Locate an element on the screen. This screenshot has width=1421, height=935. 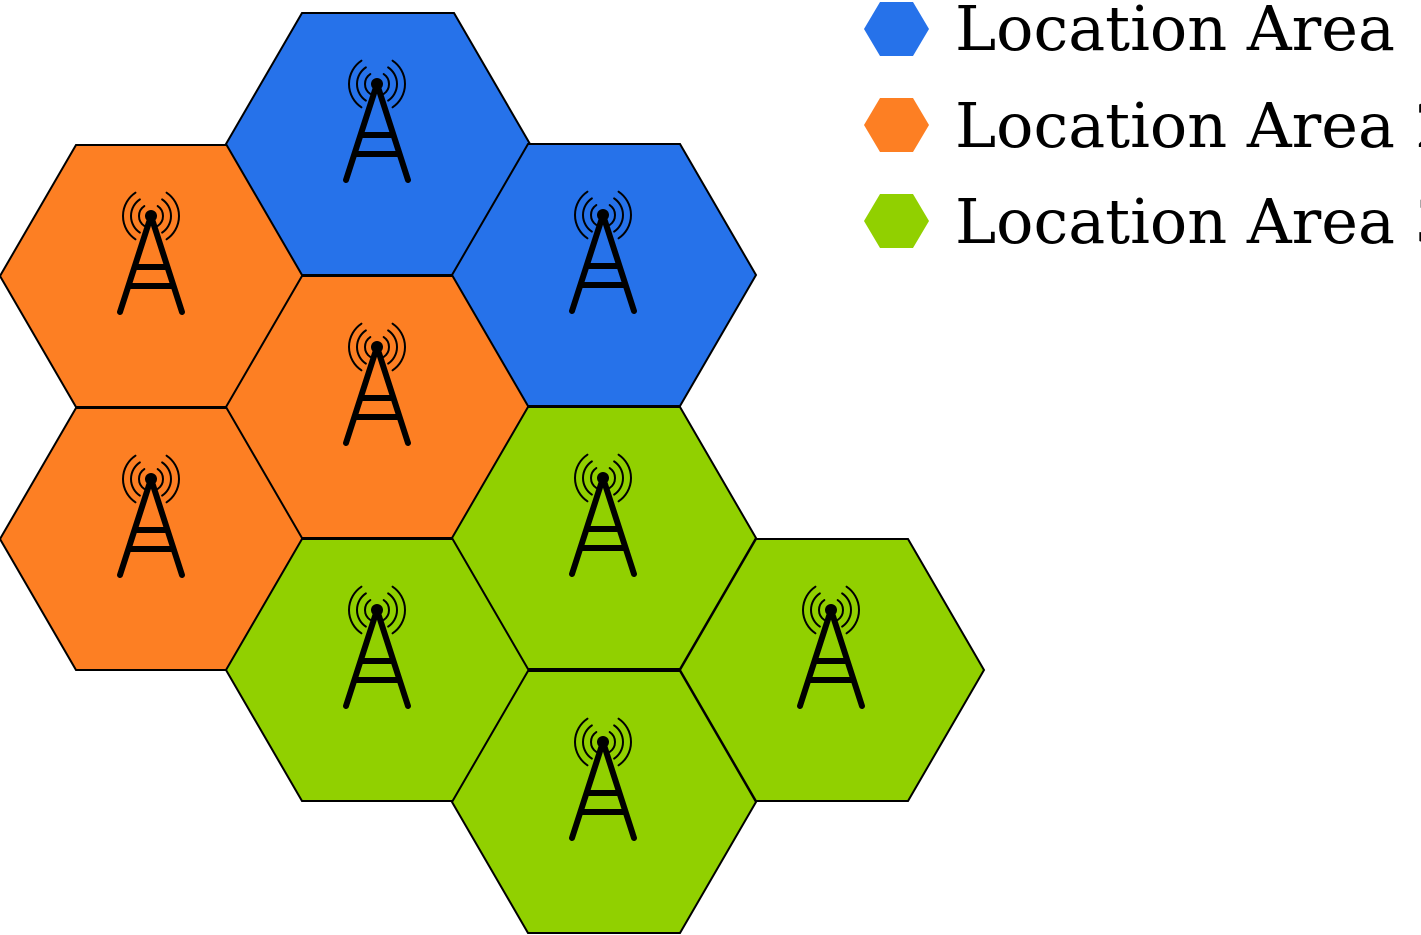
legend-item-area-2: Location Area 2 is located at coordinates (1142, 125).